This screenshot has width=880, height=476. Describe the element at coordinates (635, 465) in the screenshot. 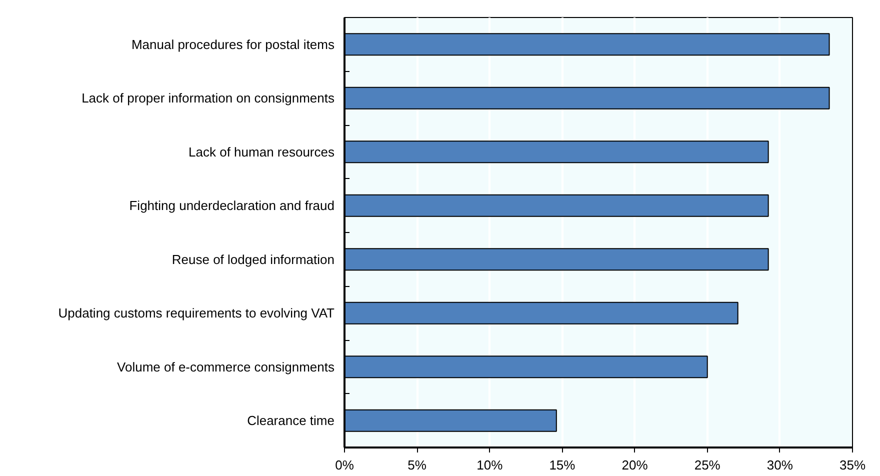

I see `x-tick-label: 20%` at that location.